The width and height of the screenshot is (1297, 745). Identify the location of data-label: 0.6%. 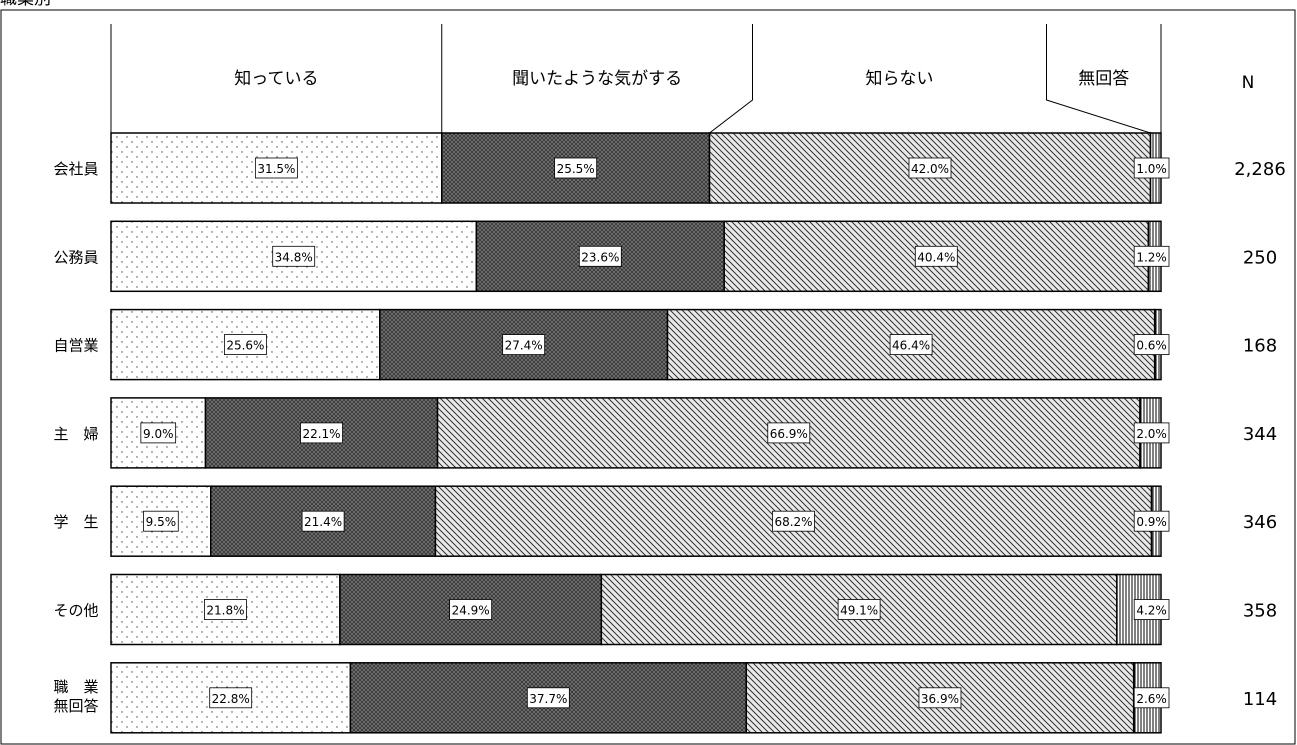
(1151, 346).